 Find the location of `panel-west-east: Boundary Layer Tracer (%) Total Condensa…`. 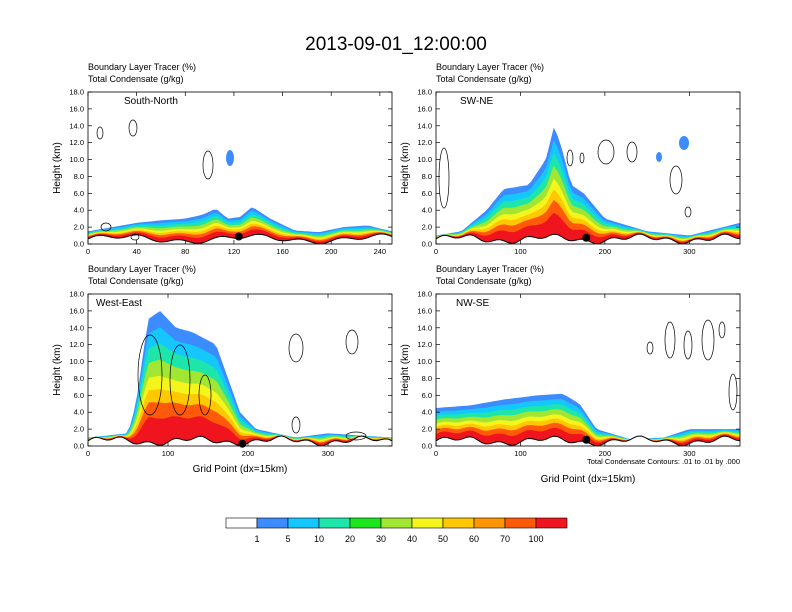

panel-west-east: Boundary Layer Tracer (%) Total Condensa… is located at coordinates (222, 369).